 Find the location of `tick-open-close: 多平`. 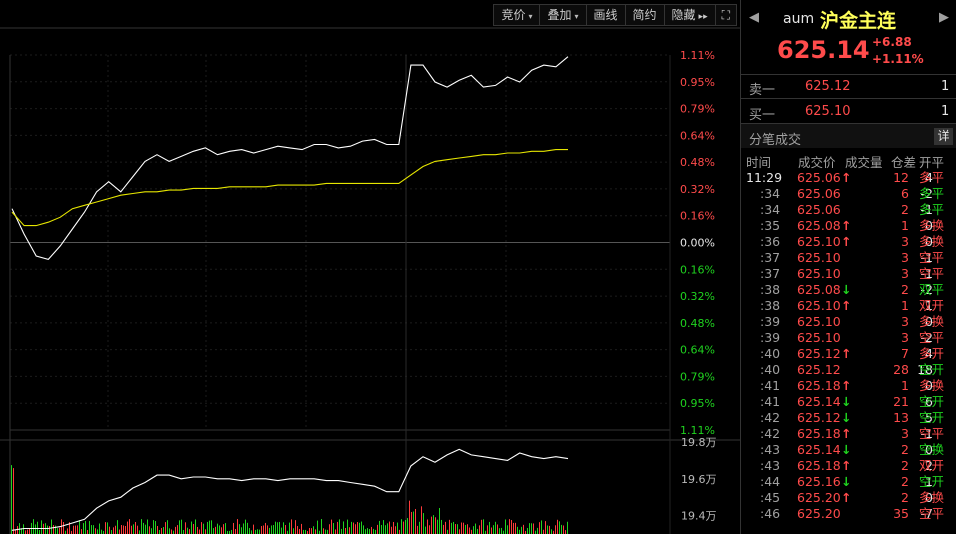

tick-open-close: 多平 is located at coordinates (932, 209).